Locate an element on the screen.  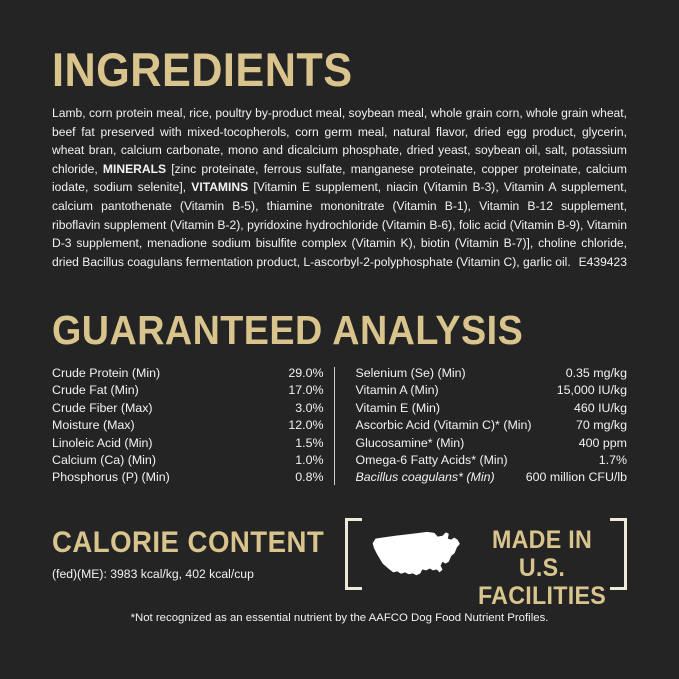
analysis-nutrient-value: 15,000 IU/kg is located at coordinates (591, 390).